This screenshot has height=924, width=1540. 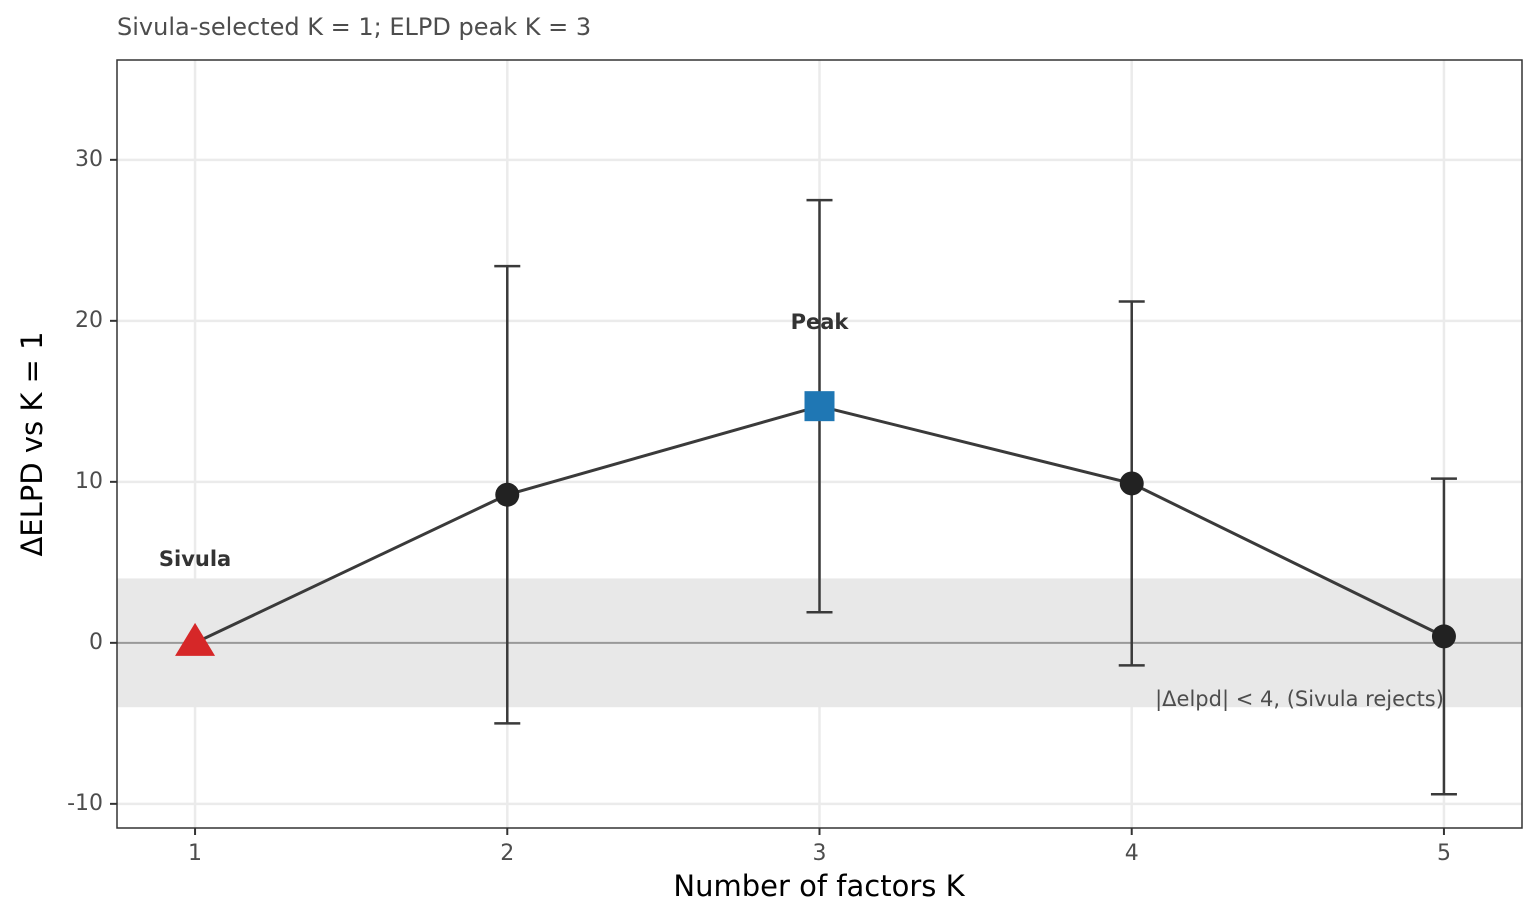 What do you see at coordinates (1132, 853) in the screenshot?
I see `x-tick-label: 4` at bounding box center [1132, 853].